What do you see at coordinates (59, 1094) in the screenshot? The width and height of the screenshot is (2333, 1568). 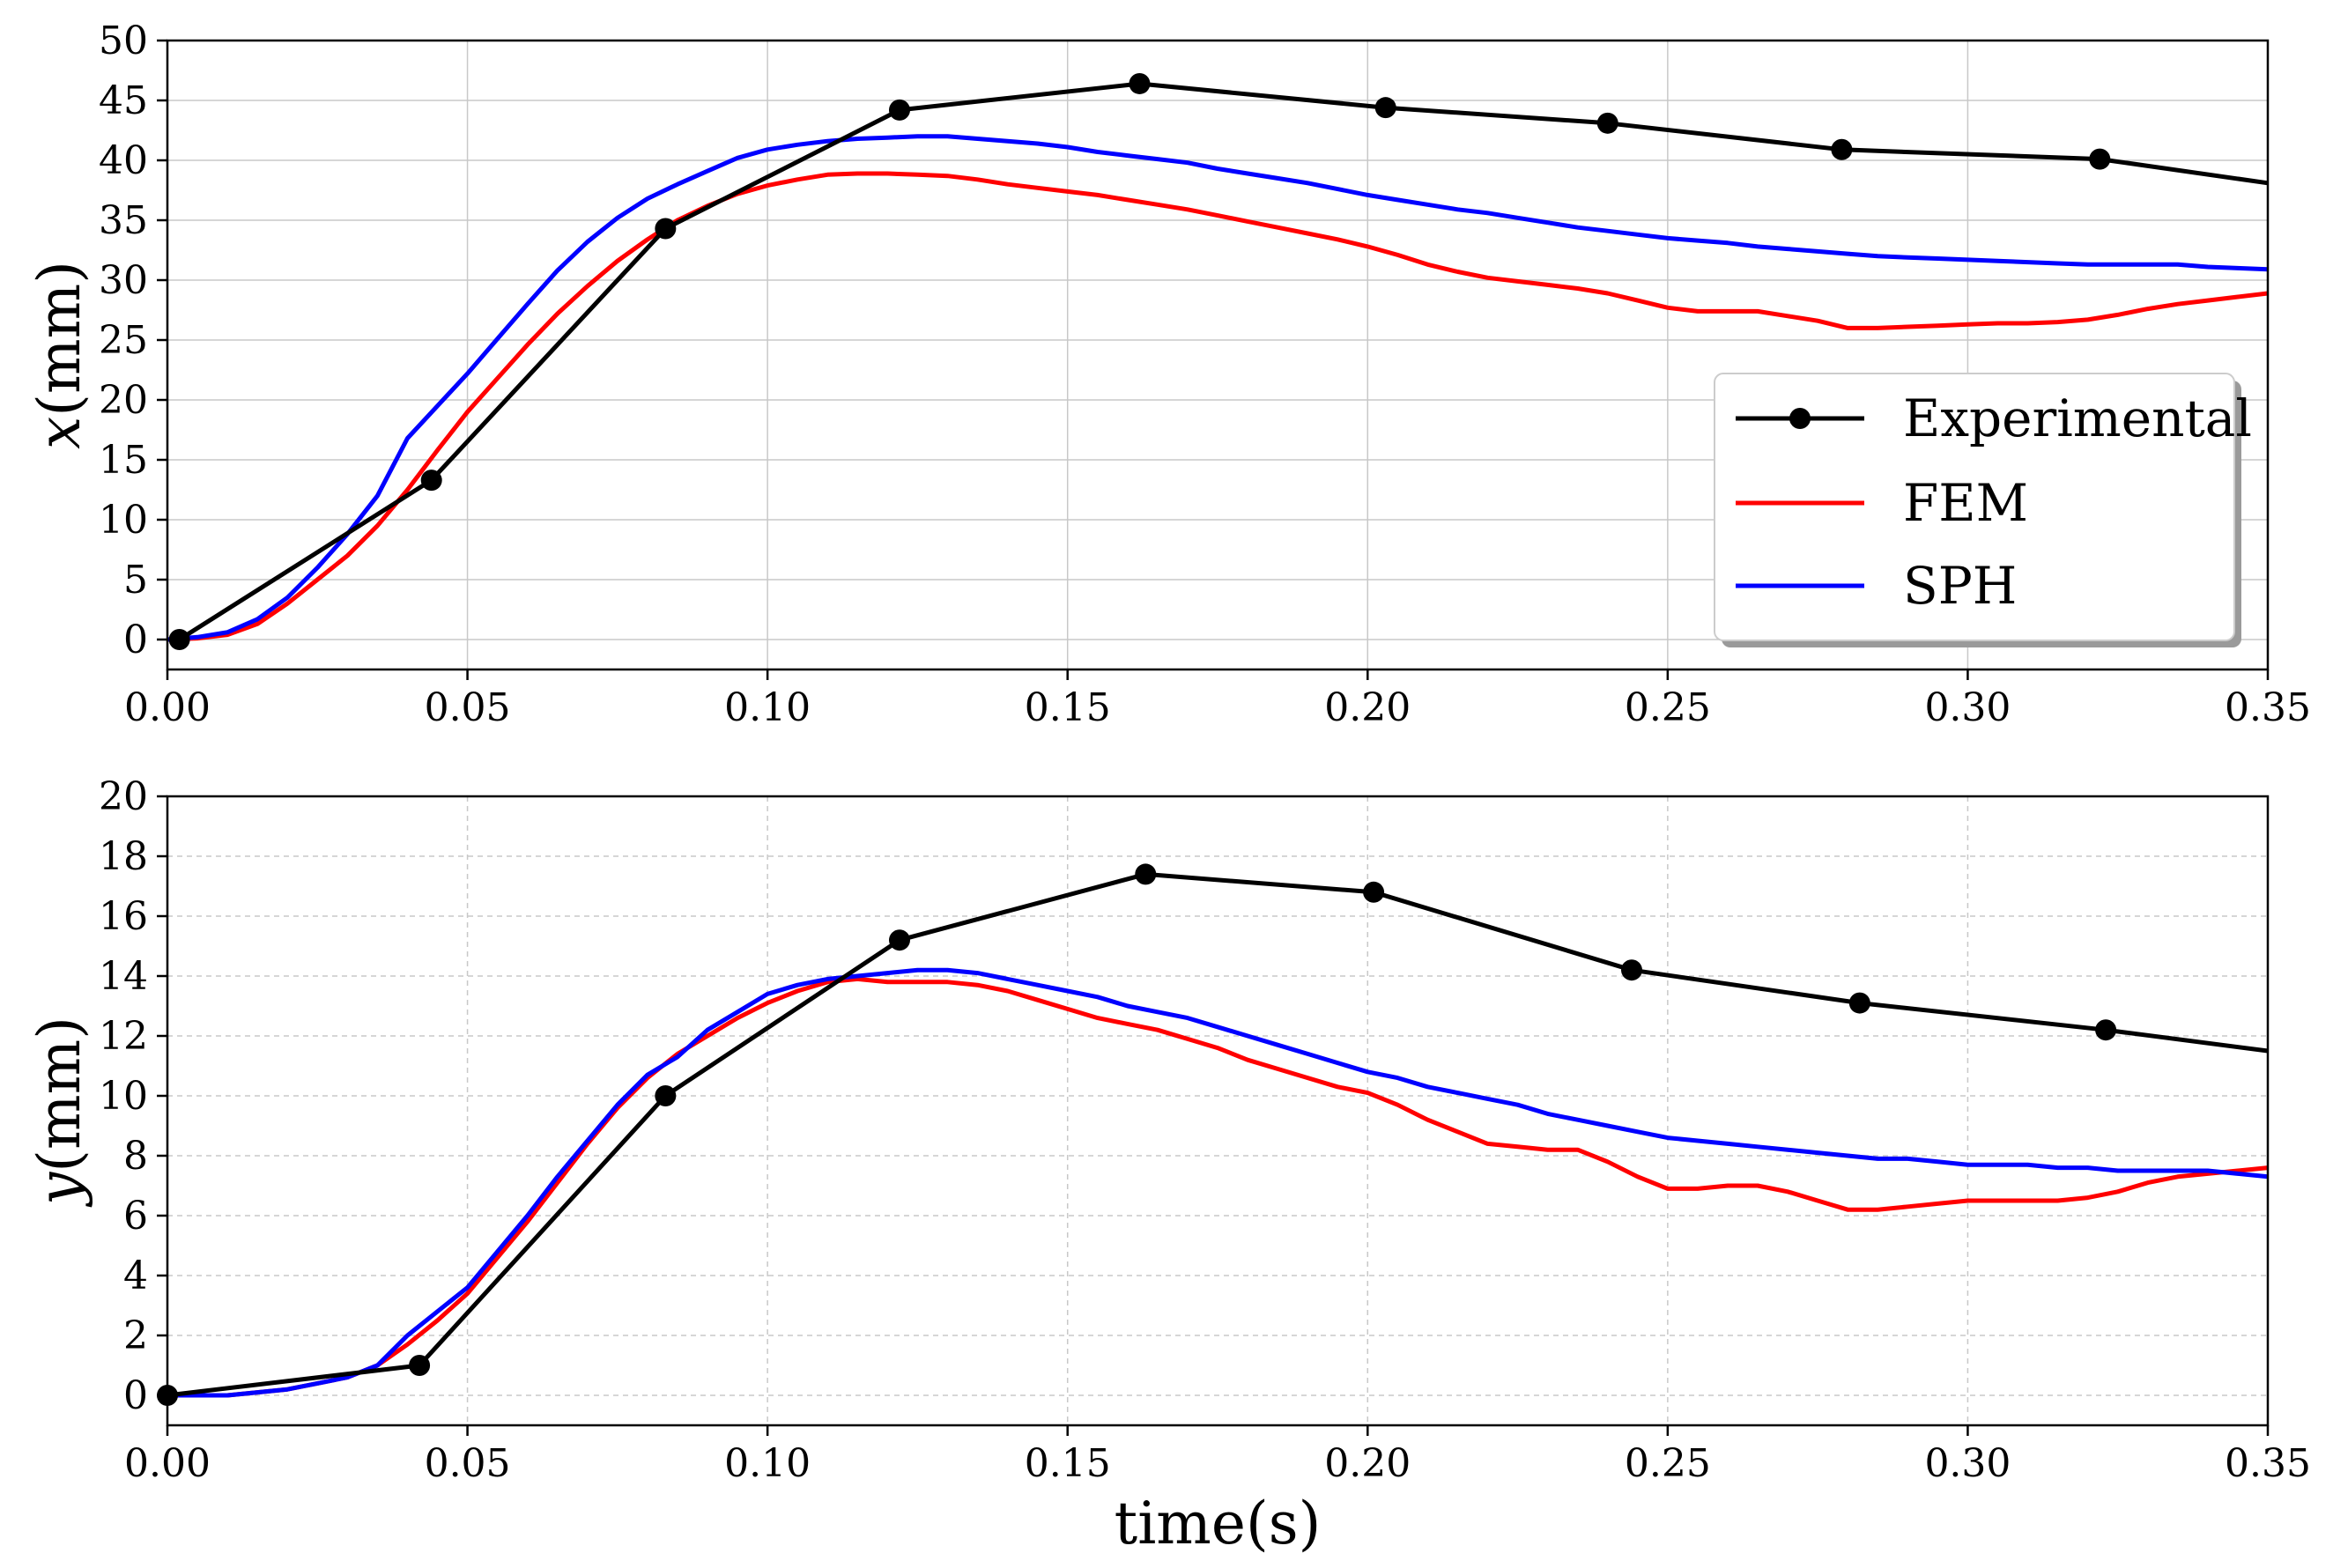 I see `y-panel-y-axis-unit: (mm)` at bounding box center [59, 1094].